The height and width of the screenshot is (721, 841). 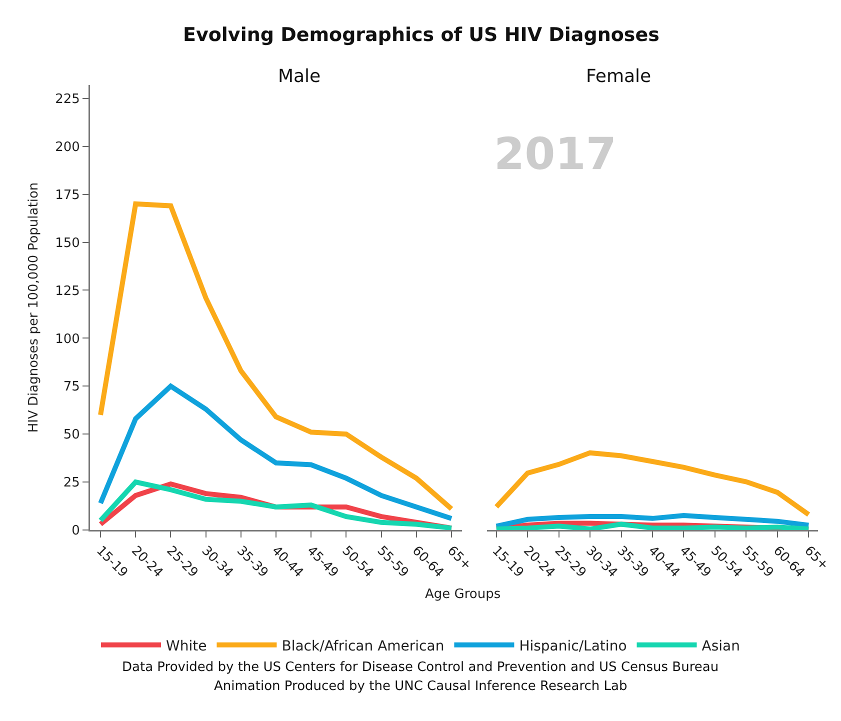 What do you see at coordinates (186, 646) in the screenshot?
I see `legend-label: White` at bounding box center [186, 646].